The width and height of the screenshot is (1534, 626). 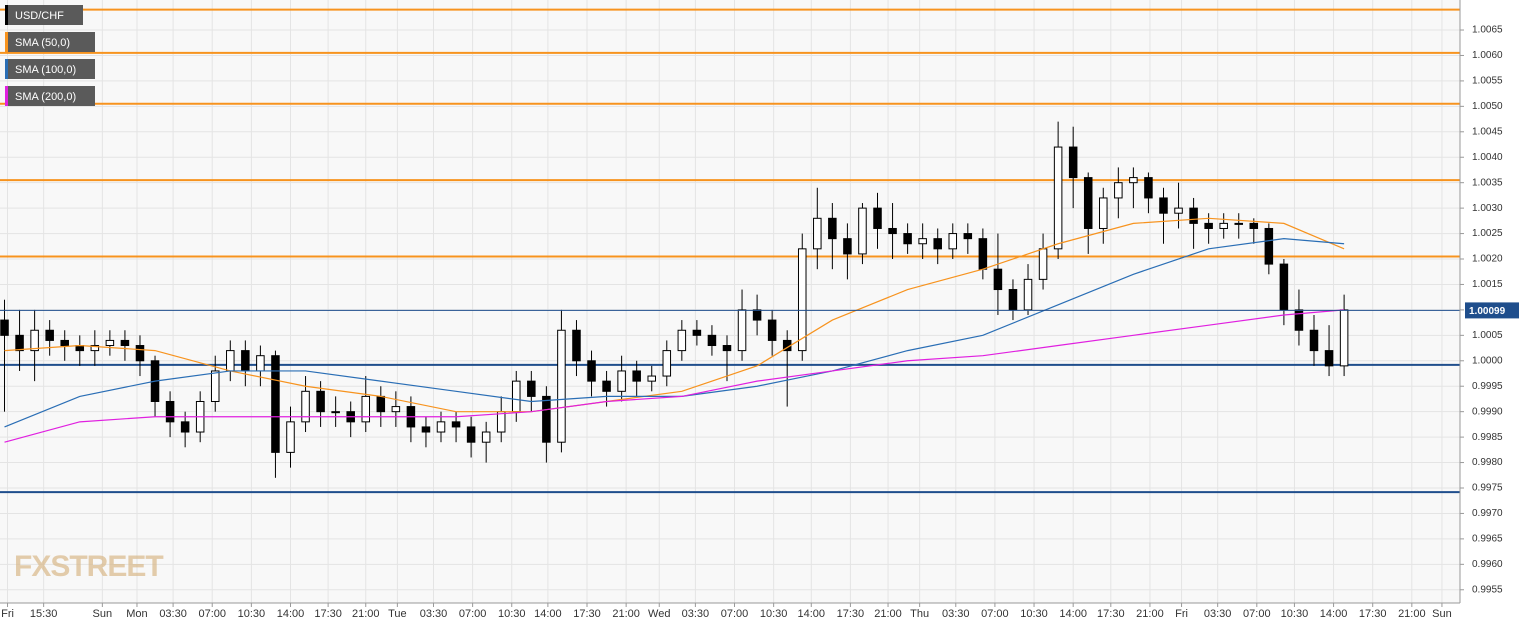 What do you see at coordinates (1487, 233) in the screenshot?
I see `y-tick-label: 1.0025` at bounding box center [1487, 233].